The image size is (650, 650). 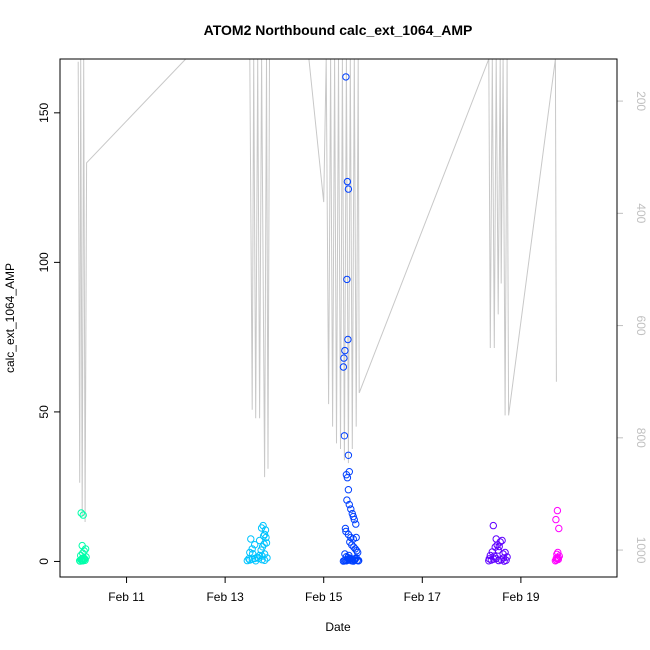 What do you see at coordinates (126, 597) in the screenshot?
I see `x-tick-label: Feb 11` at bounding box center [126, 597].